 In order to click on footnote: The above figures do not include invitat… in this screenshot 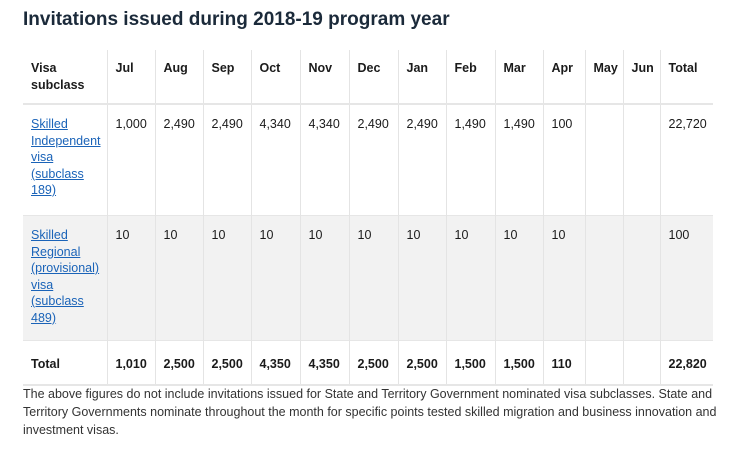, I will do `click(370, 412)`.